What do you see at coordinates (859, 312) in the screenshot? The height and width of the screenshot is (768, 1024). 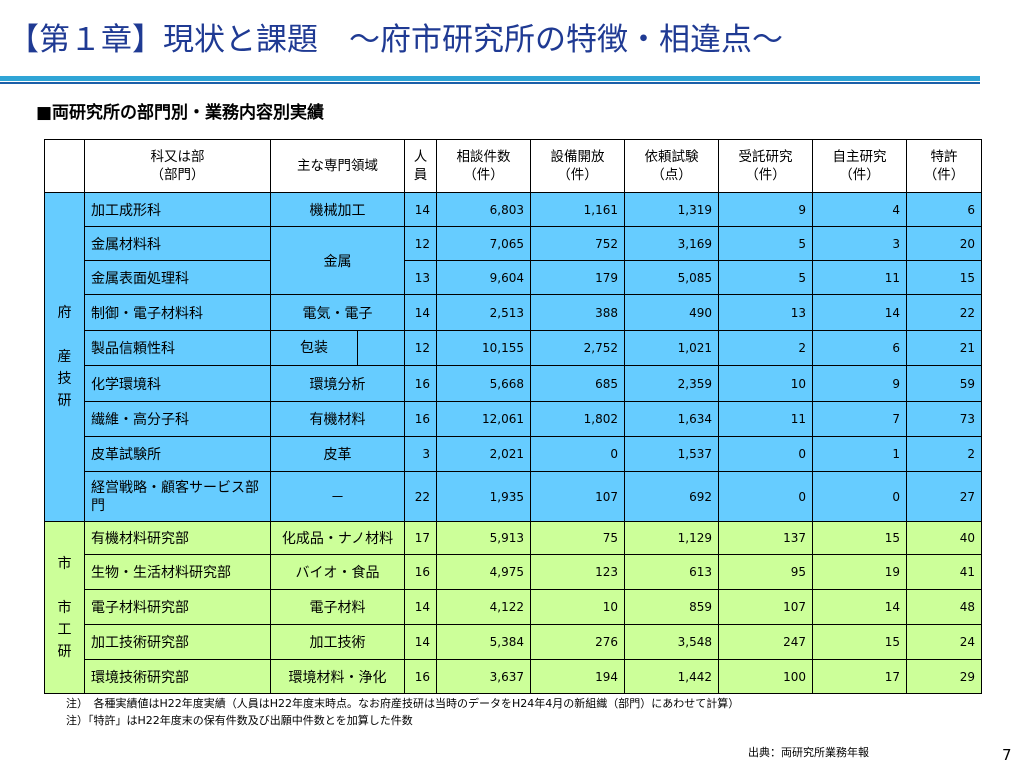 I see `own-cell: 14` at bounding box center [859, 312].